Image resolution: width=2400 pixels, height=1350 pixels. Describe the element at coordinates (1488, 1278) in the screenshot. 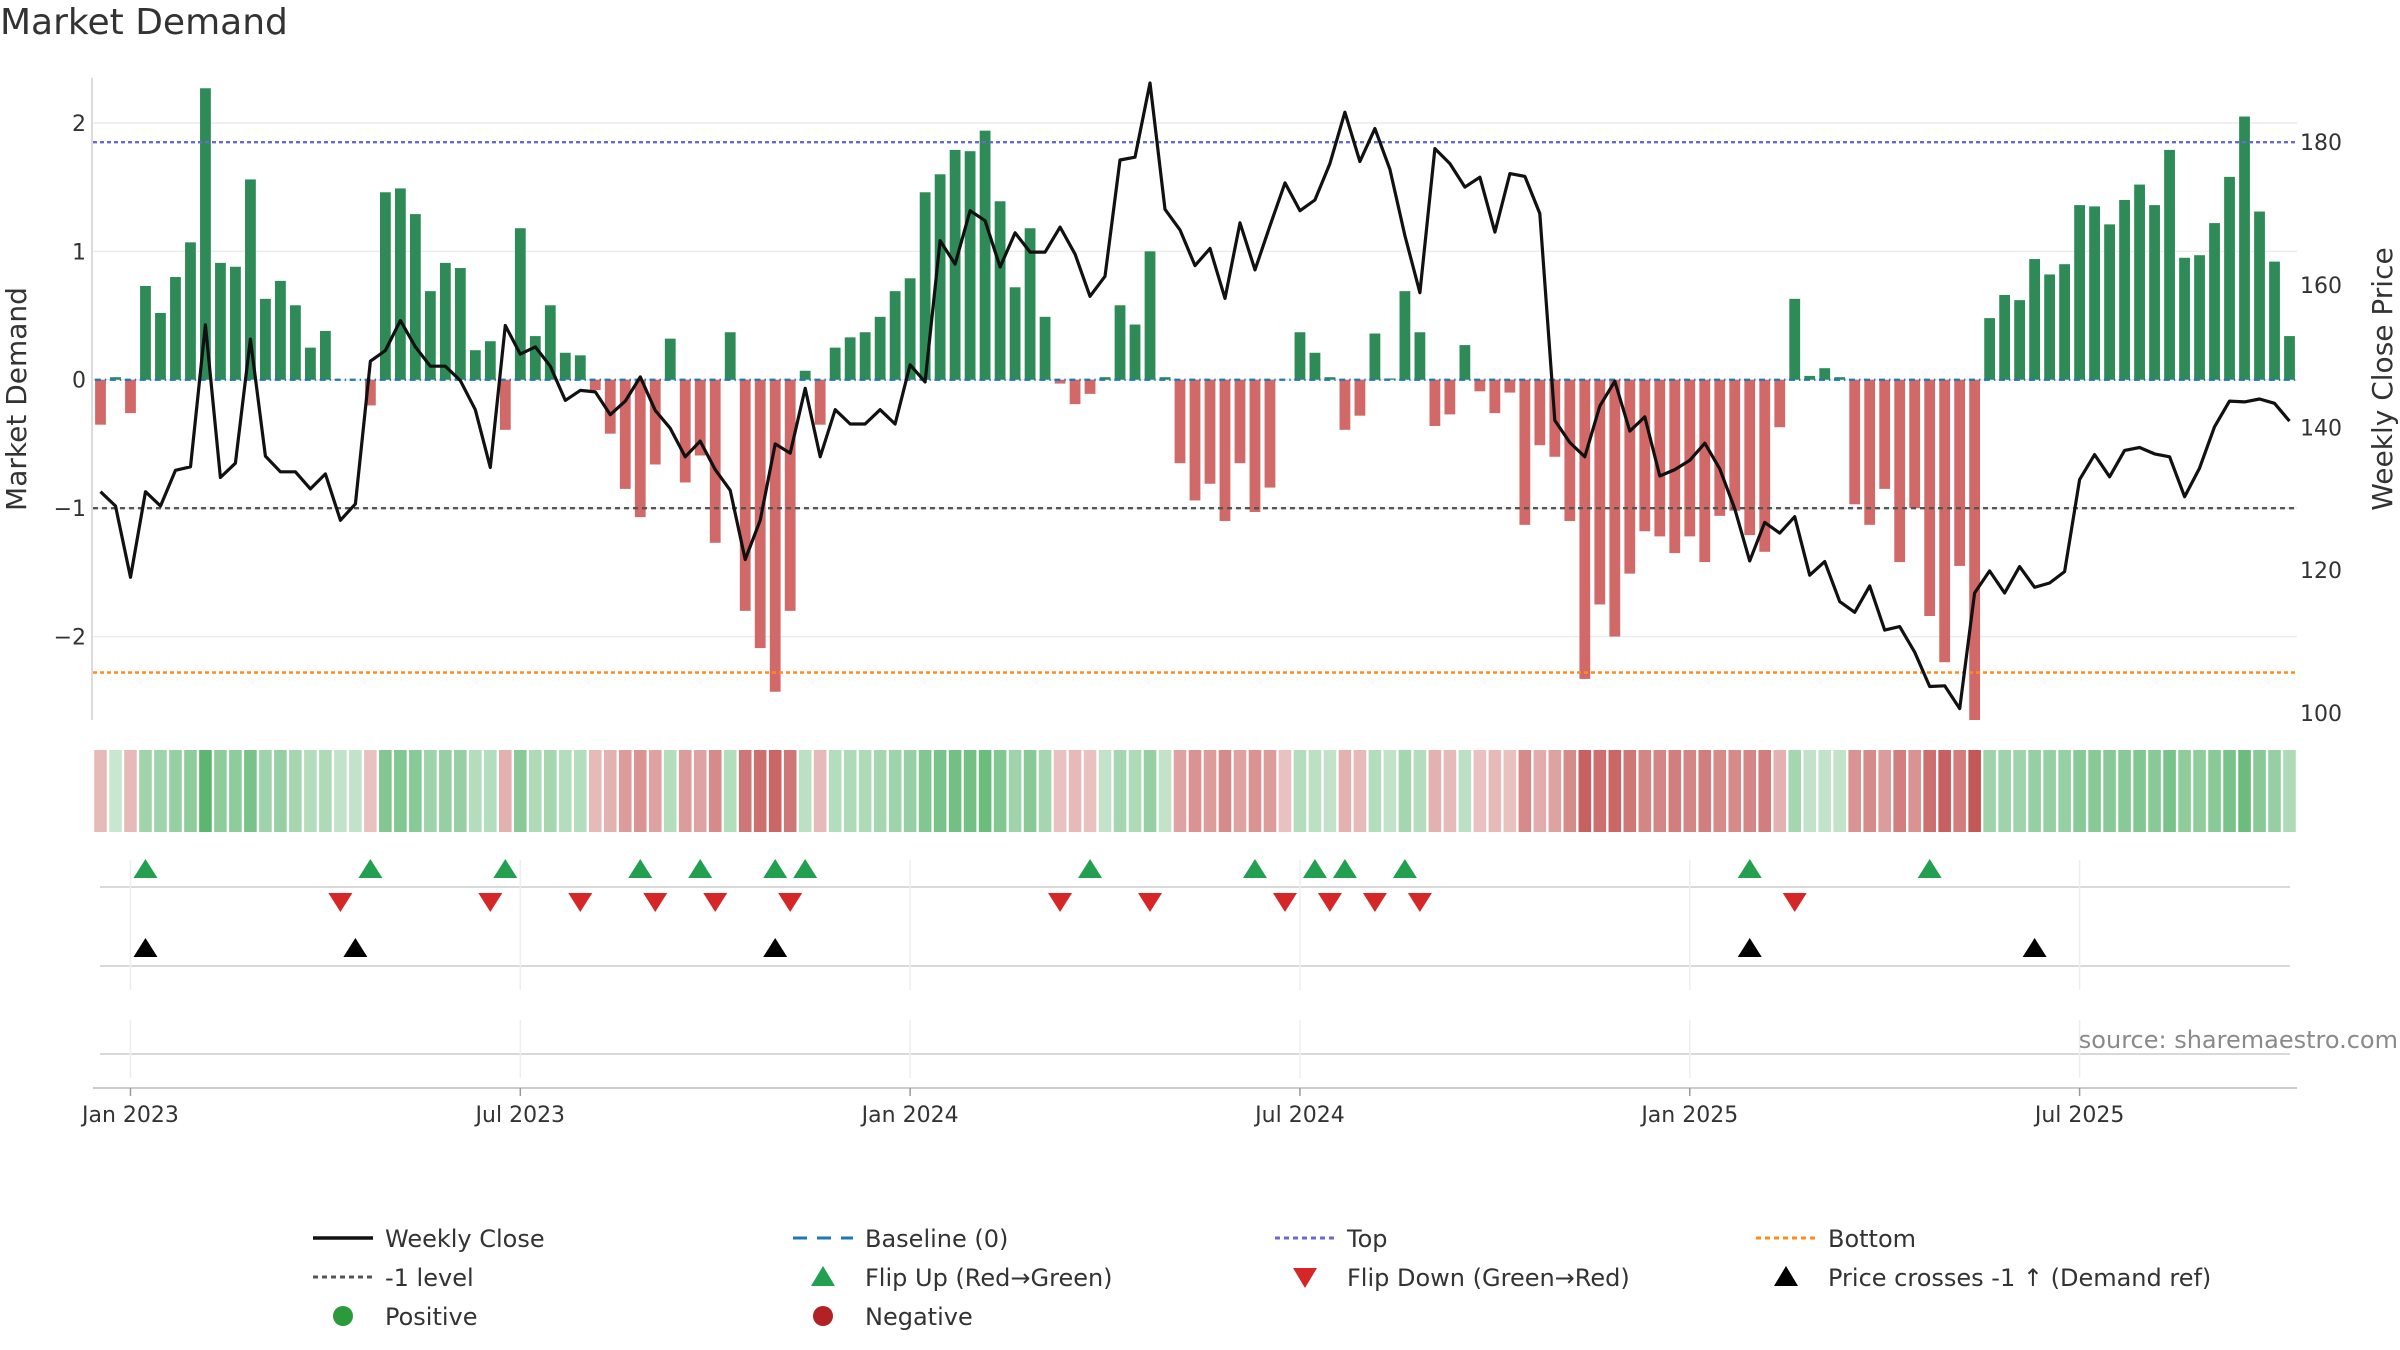

I see `legend-label: Flip Down (Green→Red)` at that location.